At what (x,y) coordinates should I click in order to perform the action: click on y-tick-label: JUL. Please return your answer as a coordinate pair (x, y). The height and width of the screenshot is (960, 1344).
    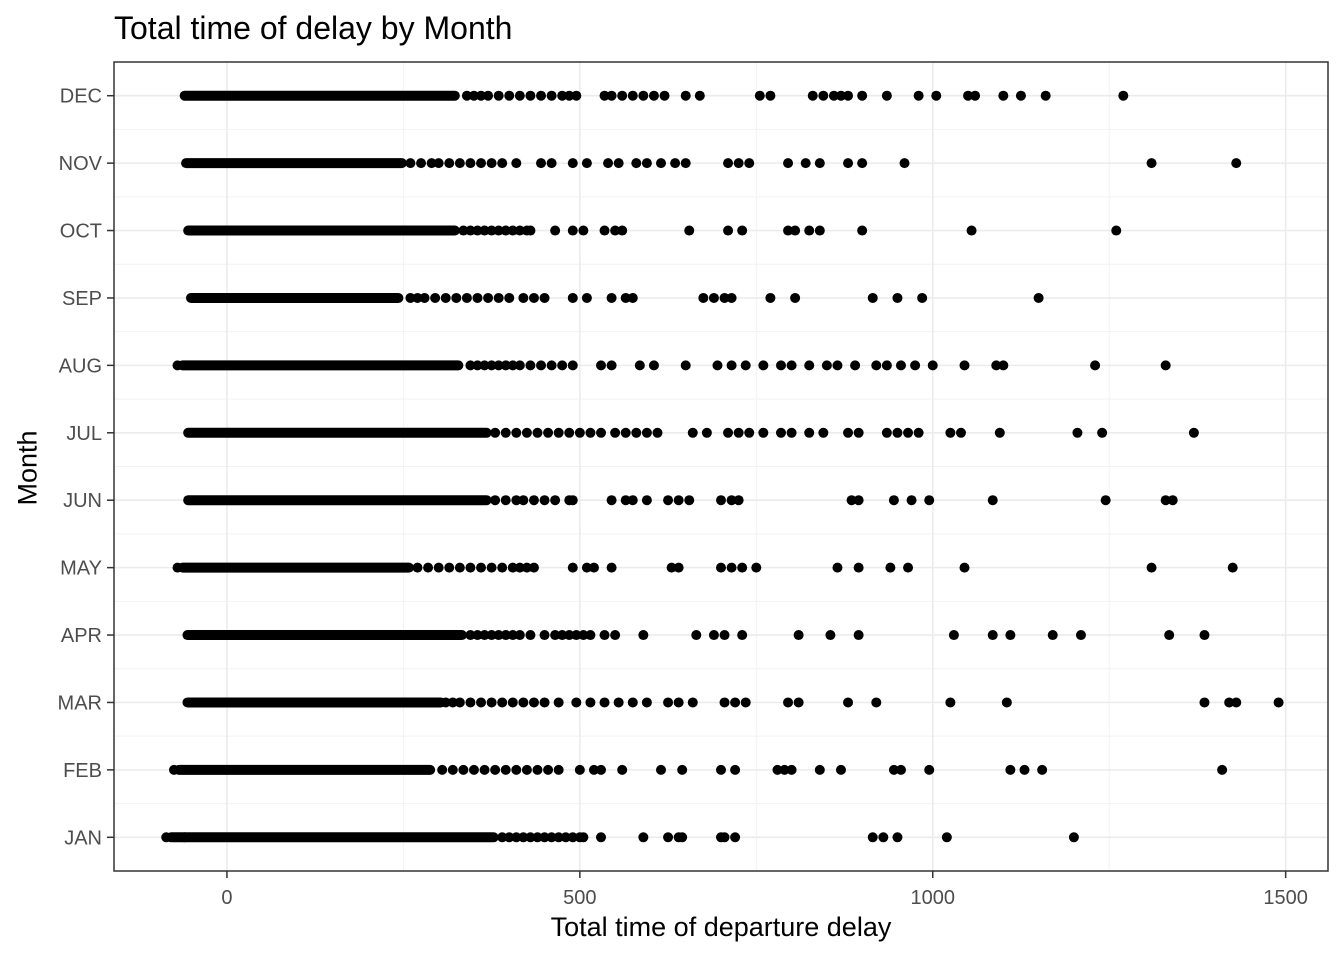
    Looking at the image, I should click on (84, 434).